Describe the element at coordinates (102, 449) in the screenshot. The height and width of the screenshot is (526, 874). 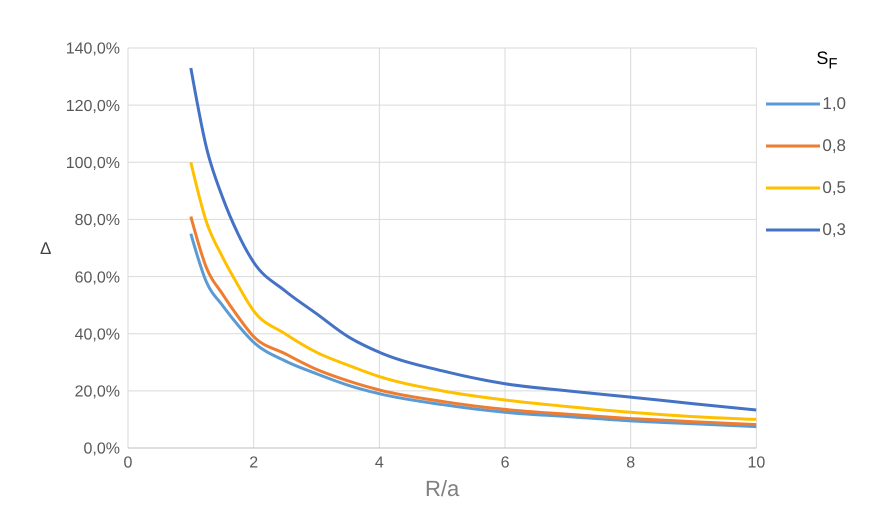
I see `y-tick-label: 0,0%` at that location.